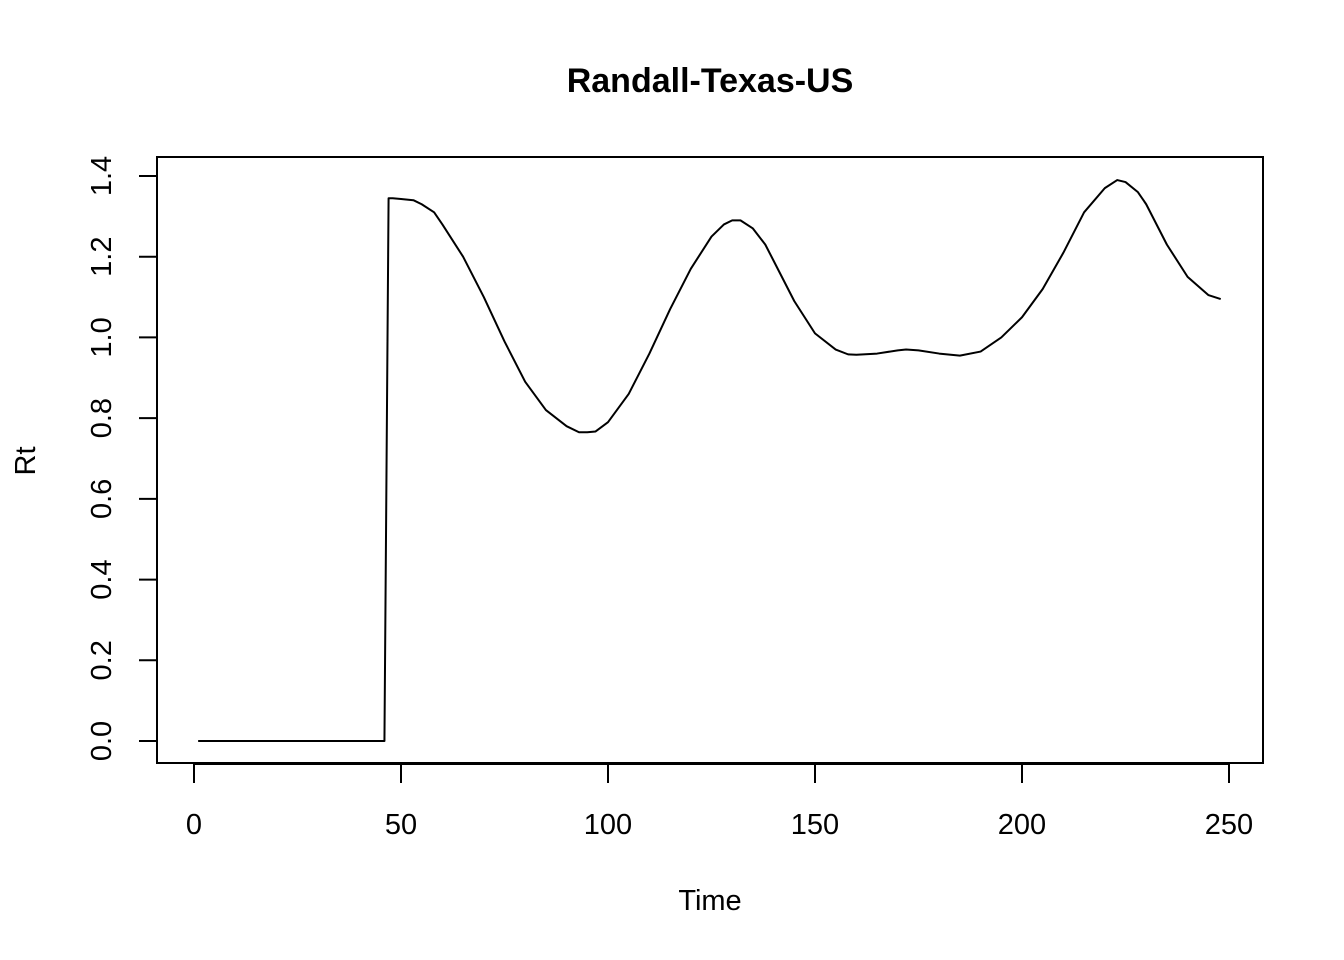  What do you see at coordinates (26, 461) in the screenshot?
I see `y-axis-label: Rt` at bounding box center [26, 461].